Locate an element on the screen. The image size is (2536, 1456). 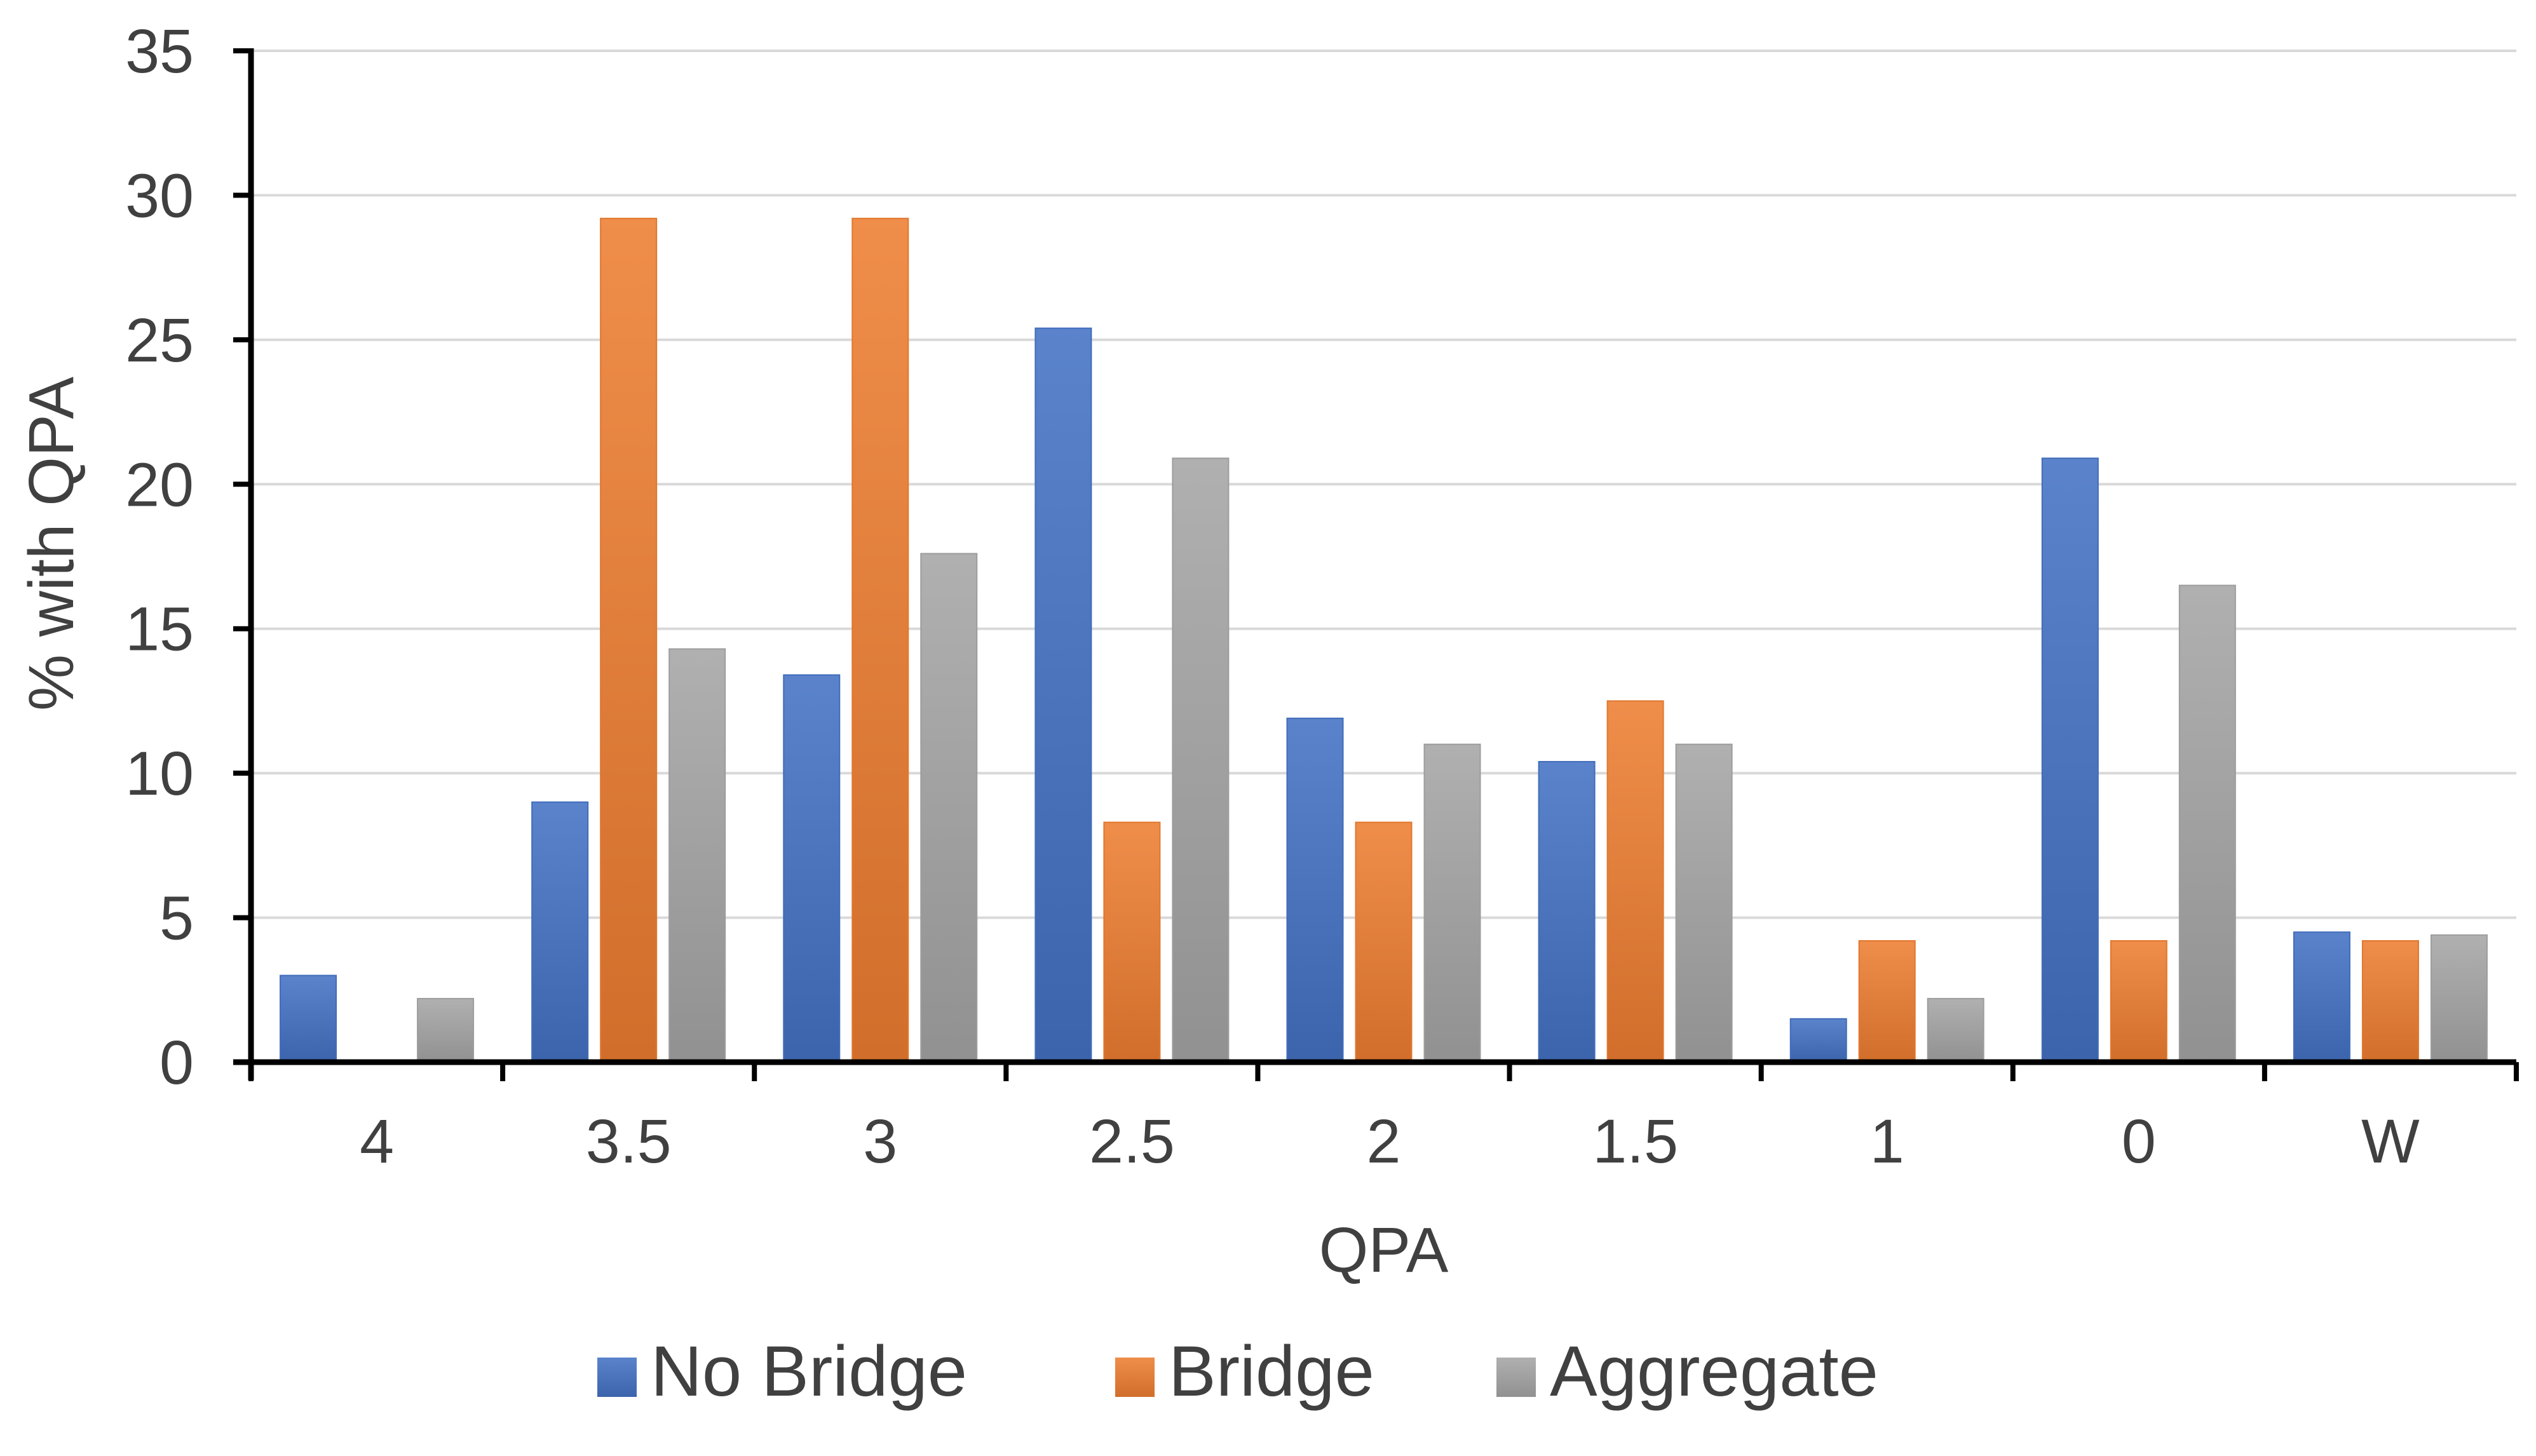
bar-bridge-w is located at coordinates (2390, 1001).